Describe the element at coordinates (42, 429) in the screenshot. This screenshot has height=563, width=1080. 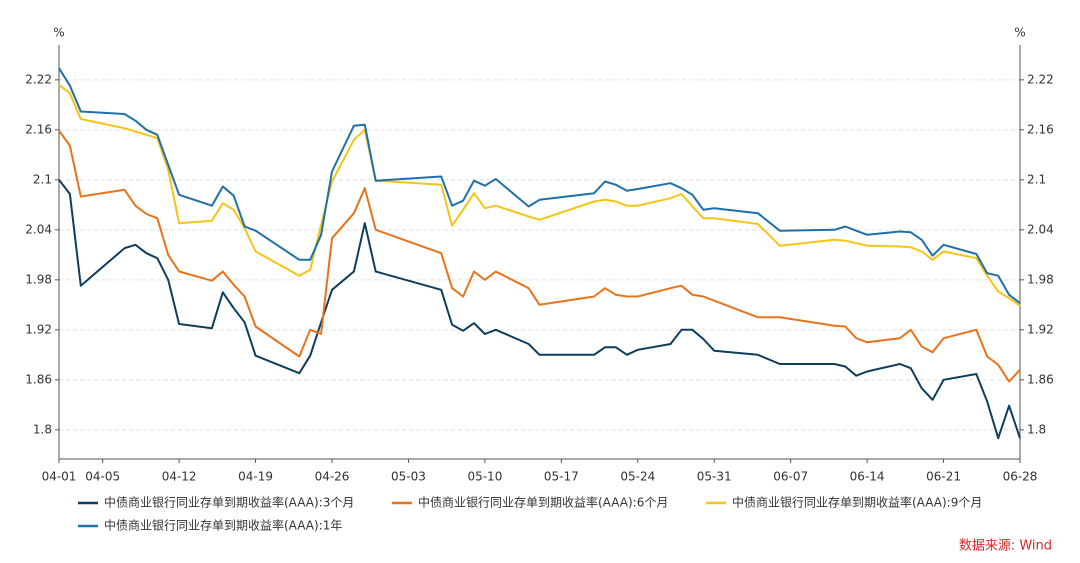
I see `y-tick-label: 1.8` at that location.